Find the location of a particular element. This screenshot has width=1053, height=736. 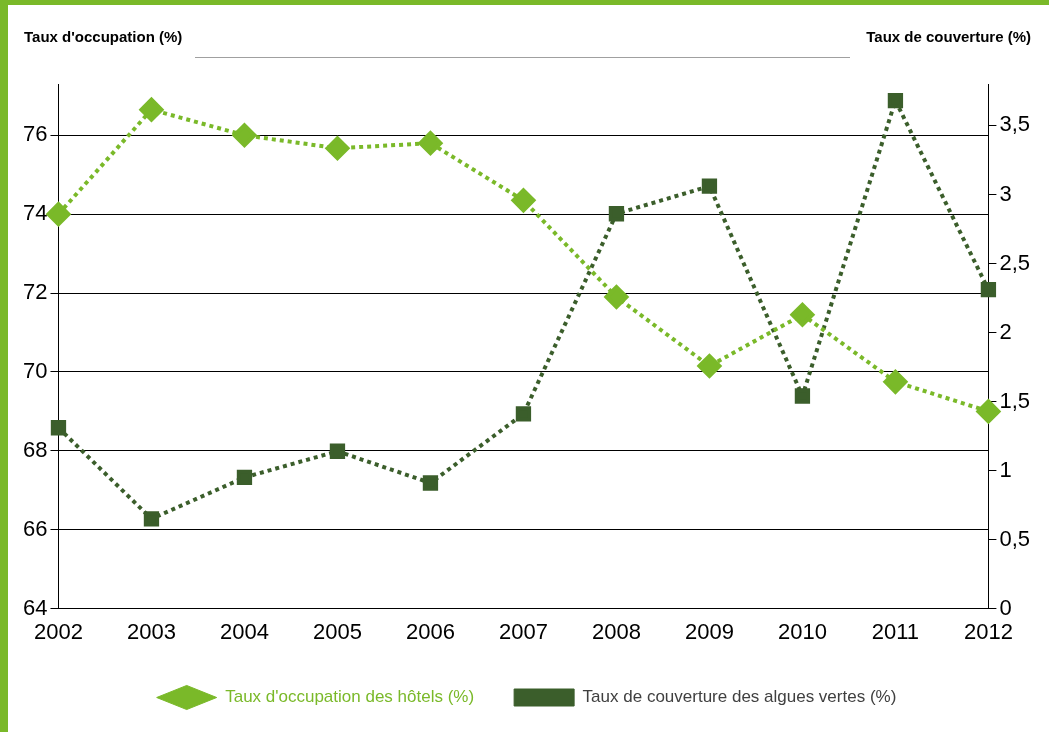

y2-axis-title: Taux de couverture (%) is located at coordinates (948, 37).